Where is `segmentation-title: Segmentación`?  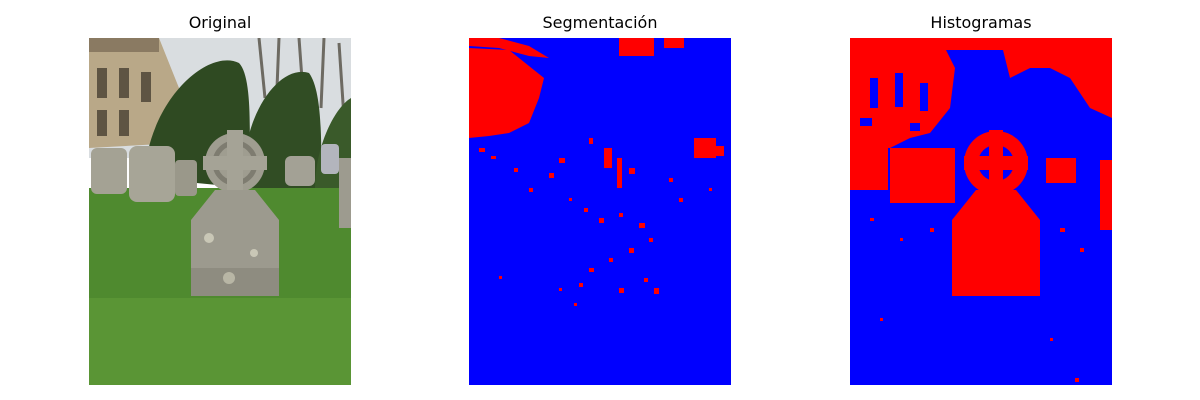
segmentation-title: Segmentación is located at coordinates (600, 22).